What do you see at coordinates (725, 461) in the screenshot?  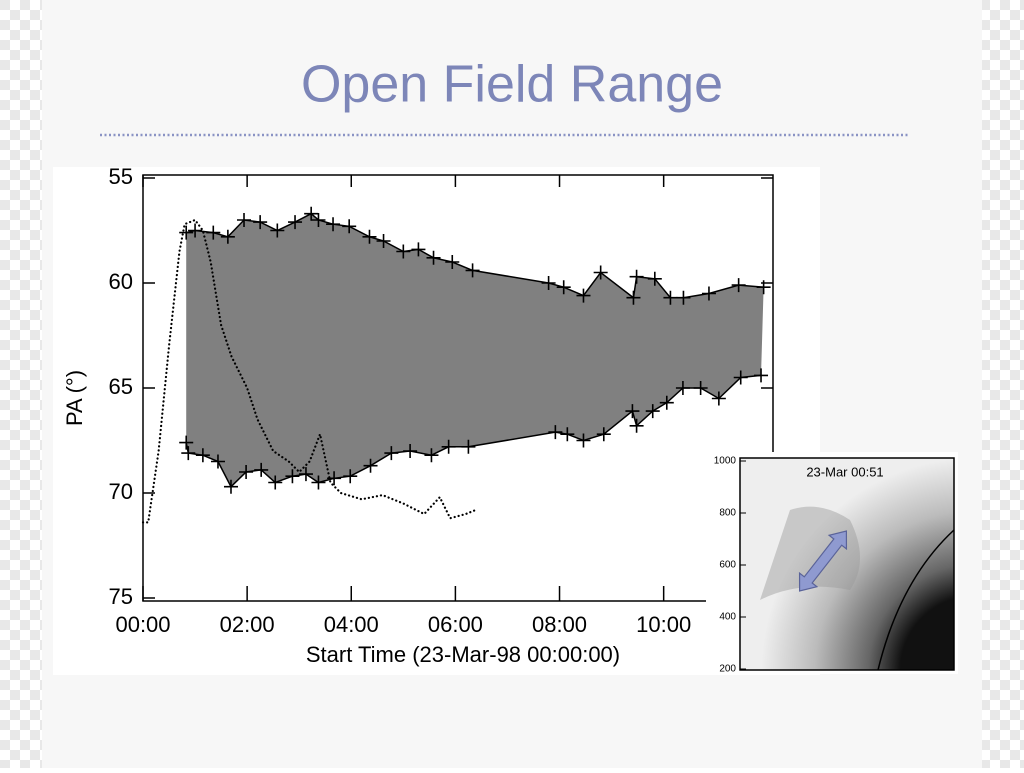 I see `inset-tick-label: 1000` at bounding box center [725, 461].